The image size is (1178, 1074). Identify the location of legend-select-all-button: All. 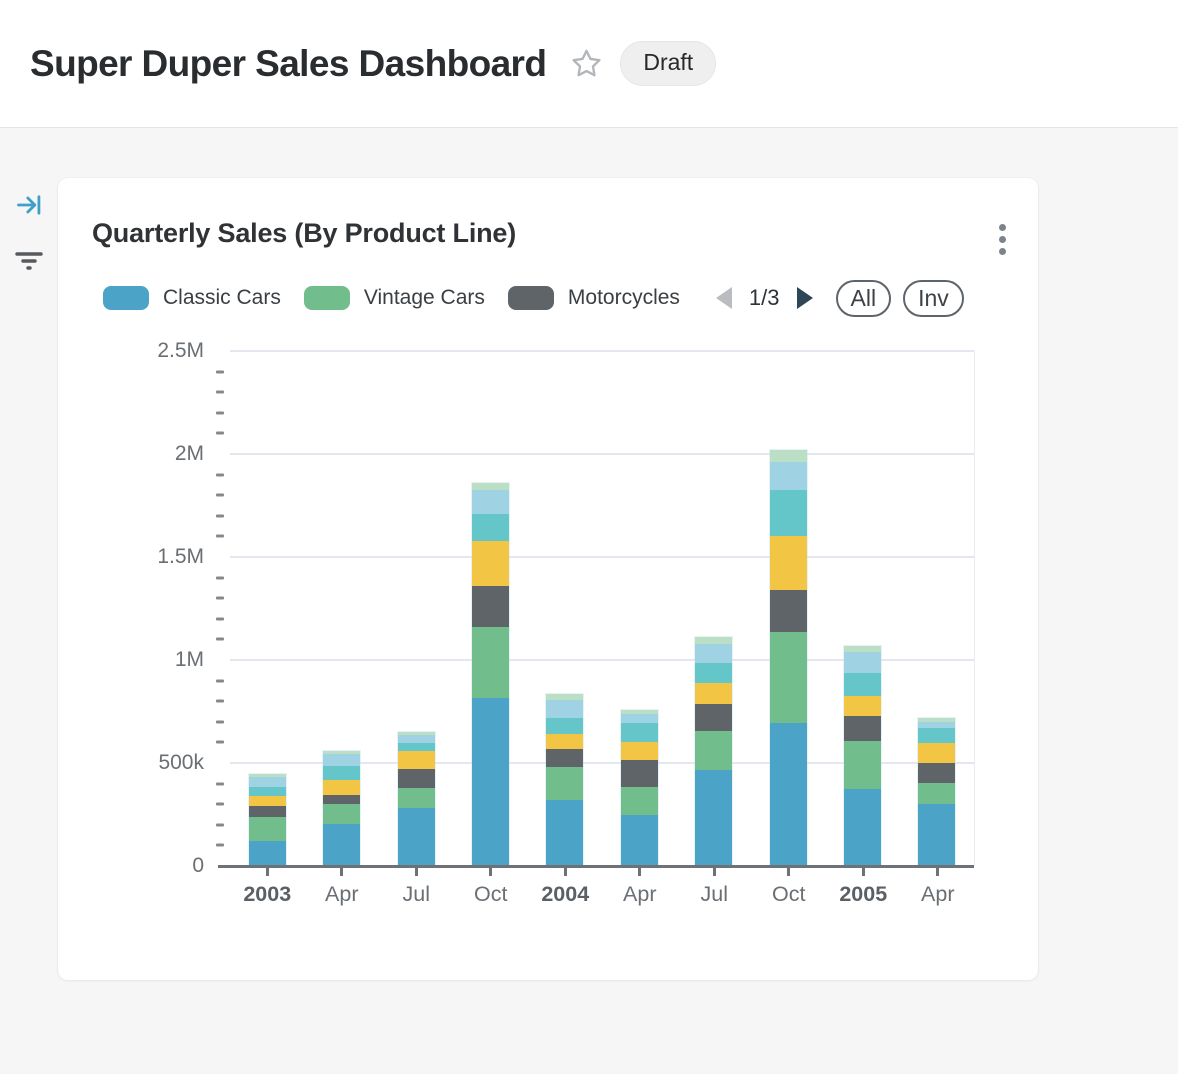
(863, 298).